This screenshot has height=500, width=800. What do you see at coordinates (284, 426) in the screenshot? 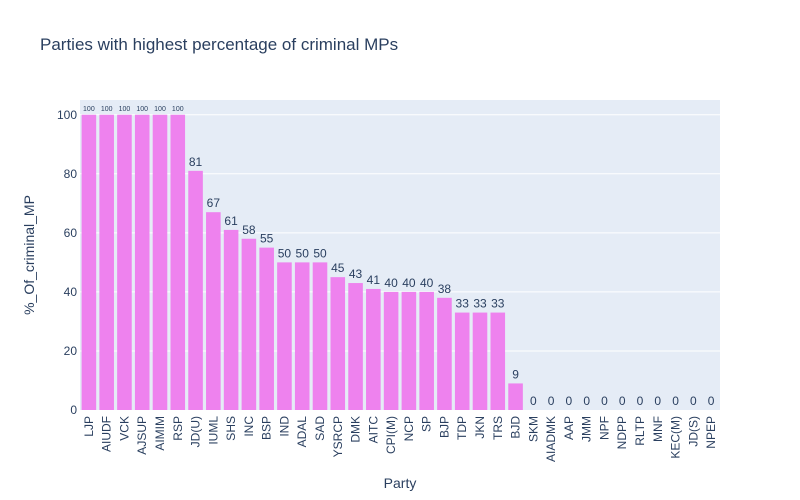
I see `x-tick-label: IND` at bounding box center [284, 426].